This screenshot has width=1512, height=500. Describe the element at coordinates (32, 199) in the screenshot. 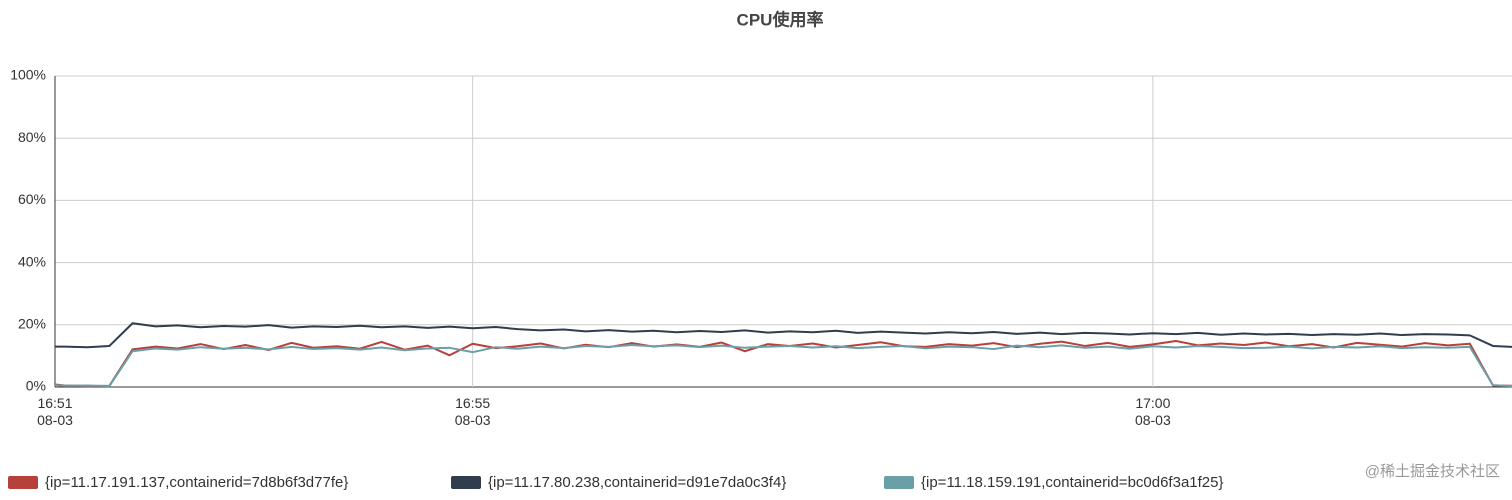

I see `y-tick-label: 60%` at that location.